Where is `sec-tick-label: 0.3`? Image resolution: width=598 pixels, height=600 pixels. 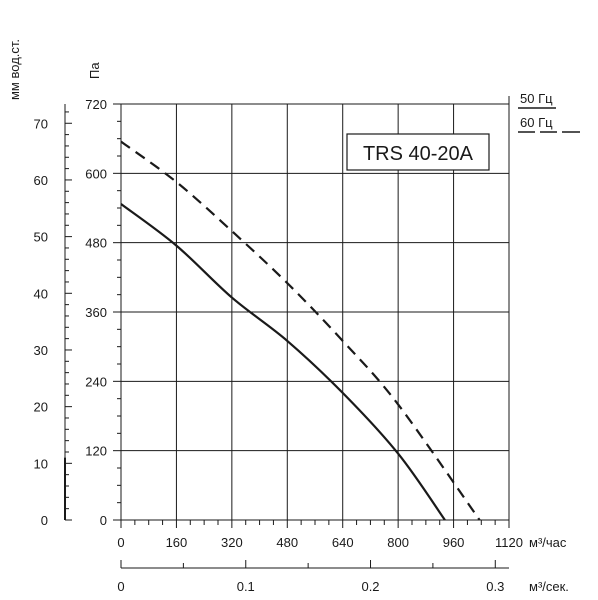
sec-tick-label: 0.3 is located at coordinates (495, 586).